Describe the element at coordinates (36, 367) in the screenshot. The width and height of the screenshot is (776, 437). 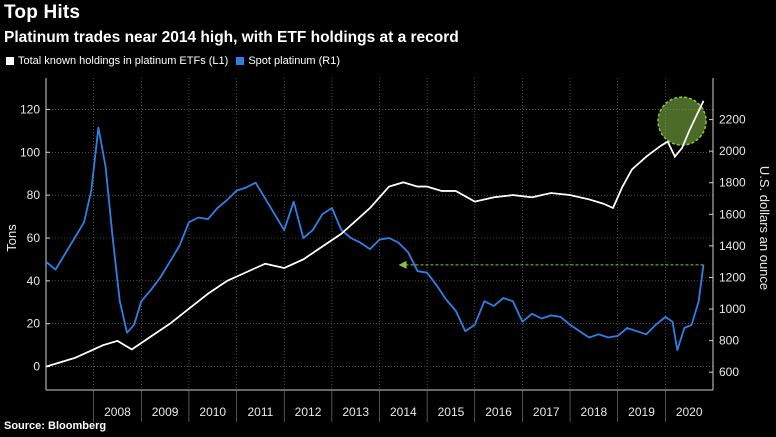
I see `y-left-tick-label: 0` at that location.